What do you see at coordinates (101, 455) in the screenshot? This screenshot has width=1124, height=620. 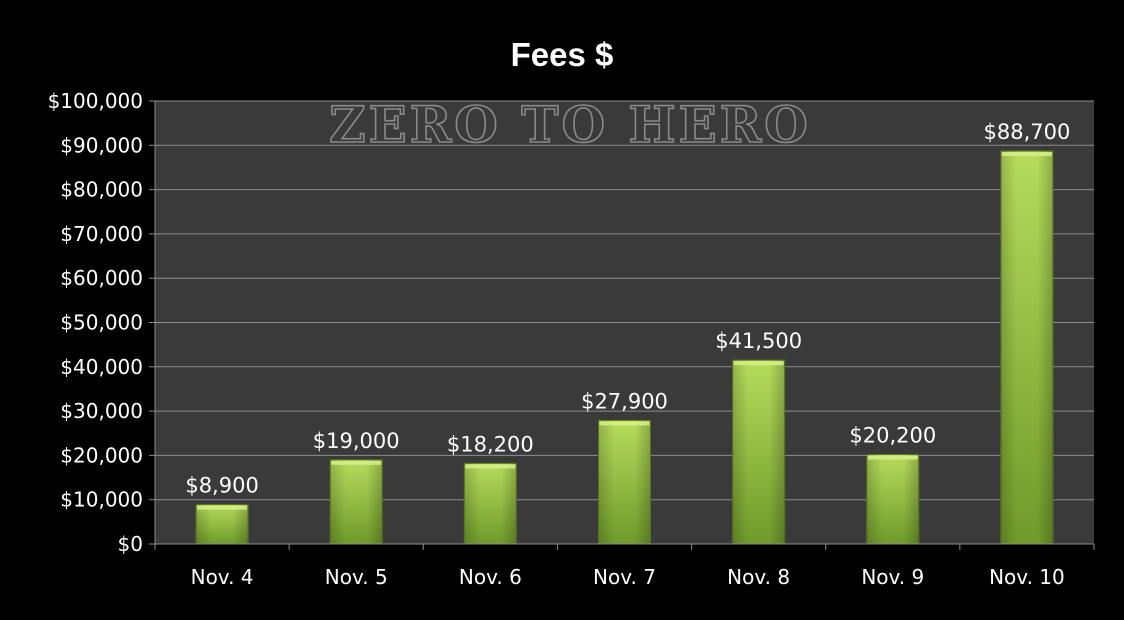 I see `y-tick-label: $20,000` at bounding box center [101, 455].